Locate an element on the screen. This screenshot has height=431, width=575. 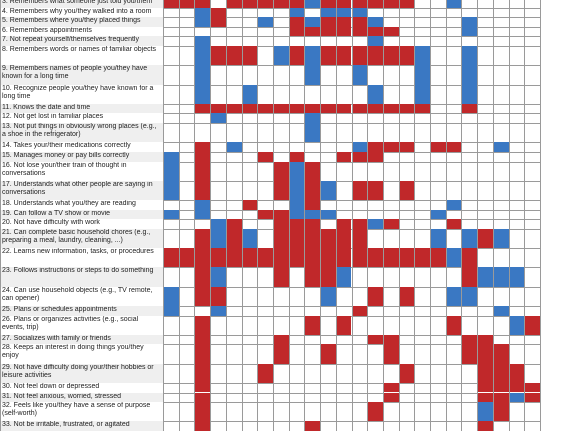
label-divider is located at coordinates (0, 215).